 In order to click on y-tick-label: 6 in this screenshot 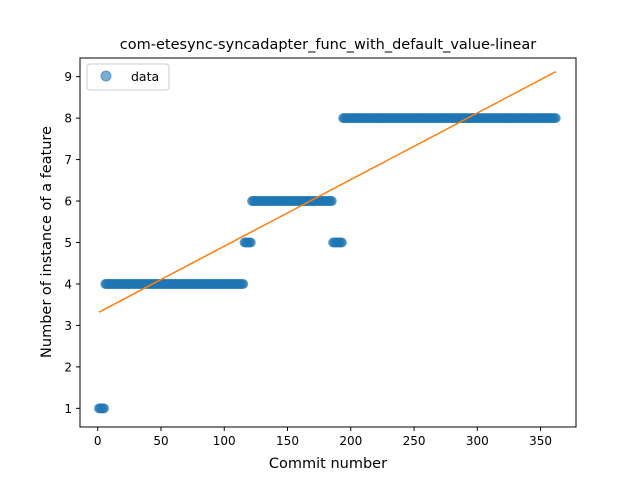, I will do `click(68, 202)`.